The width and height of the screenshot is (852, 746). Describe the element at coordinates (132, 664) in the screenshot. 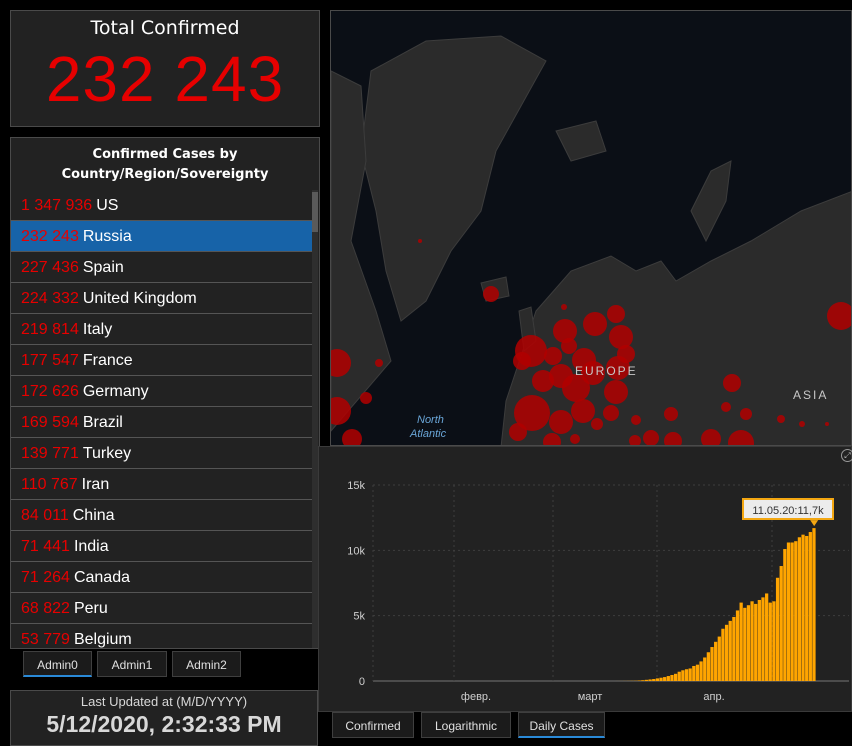

I see `tab-admin1: Admin1` at that location.